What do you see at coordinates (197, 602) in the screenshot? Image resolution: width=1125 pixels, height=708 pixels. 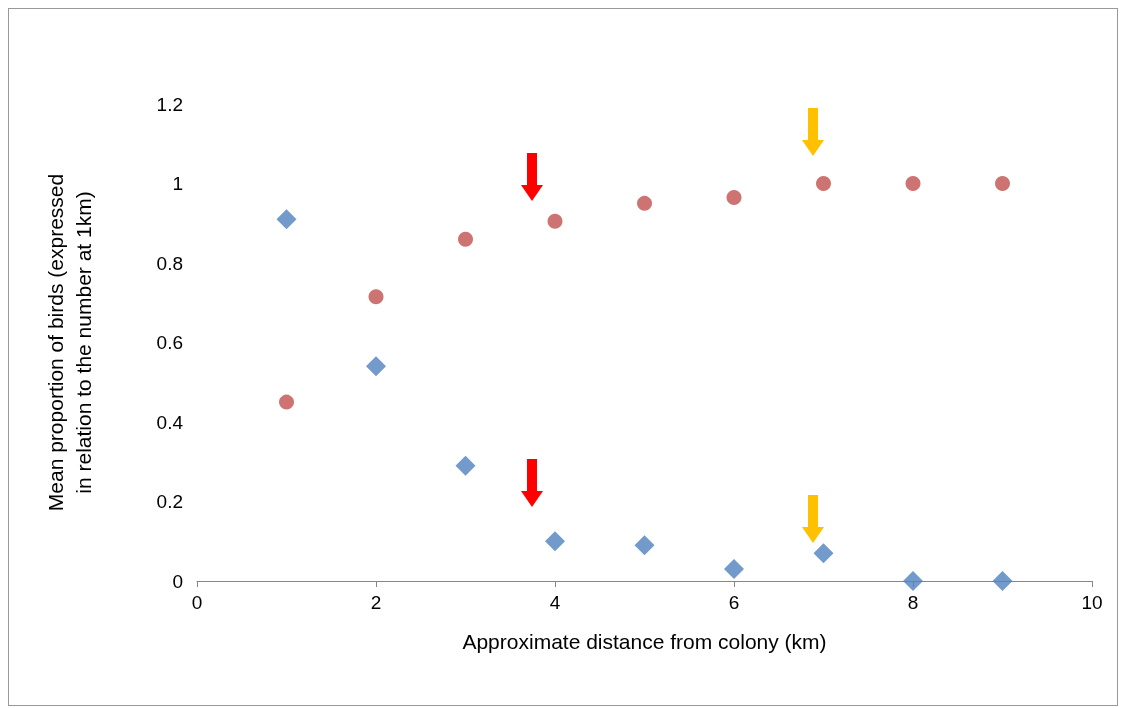 I see `x-tick-label: 0` at bounding box center [197, 602].